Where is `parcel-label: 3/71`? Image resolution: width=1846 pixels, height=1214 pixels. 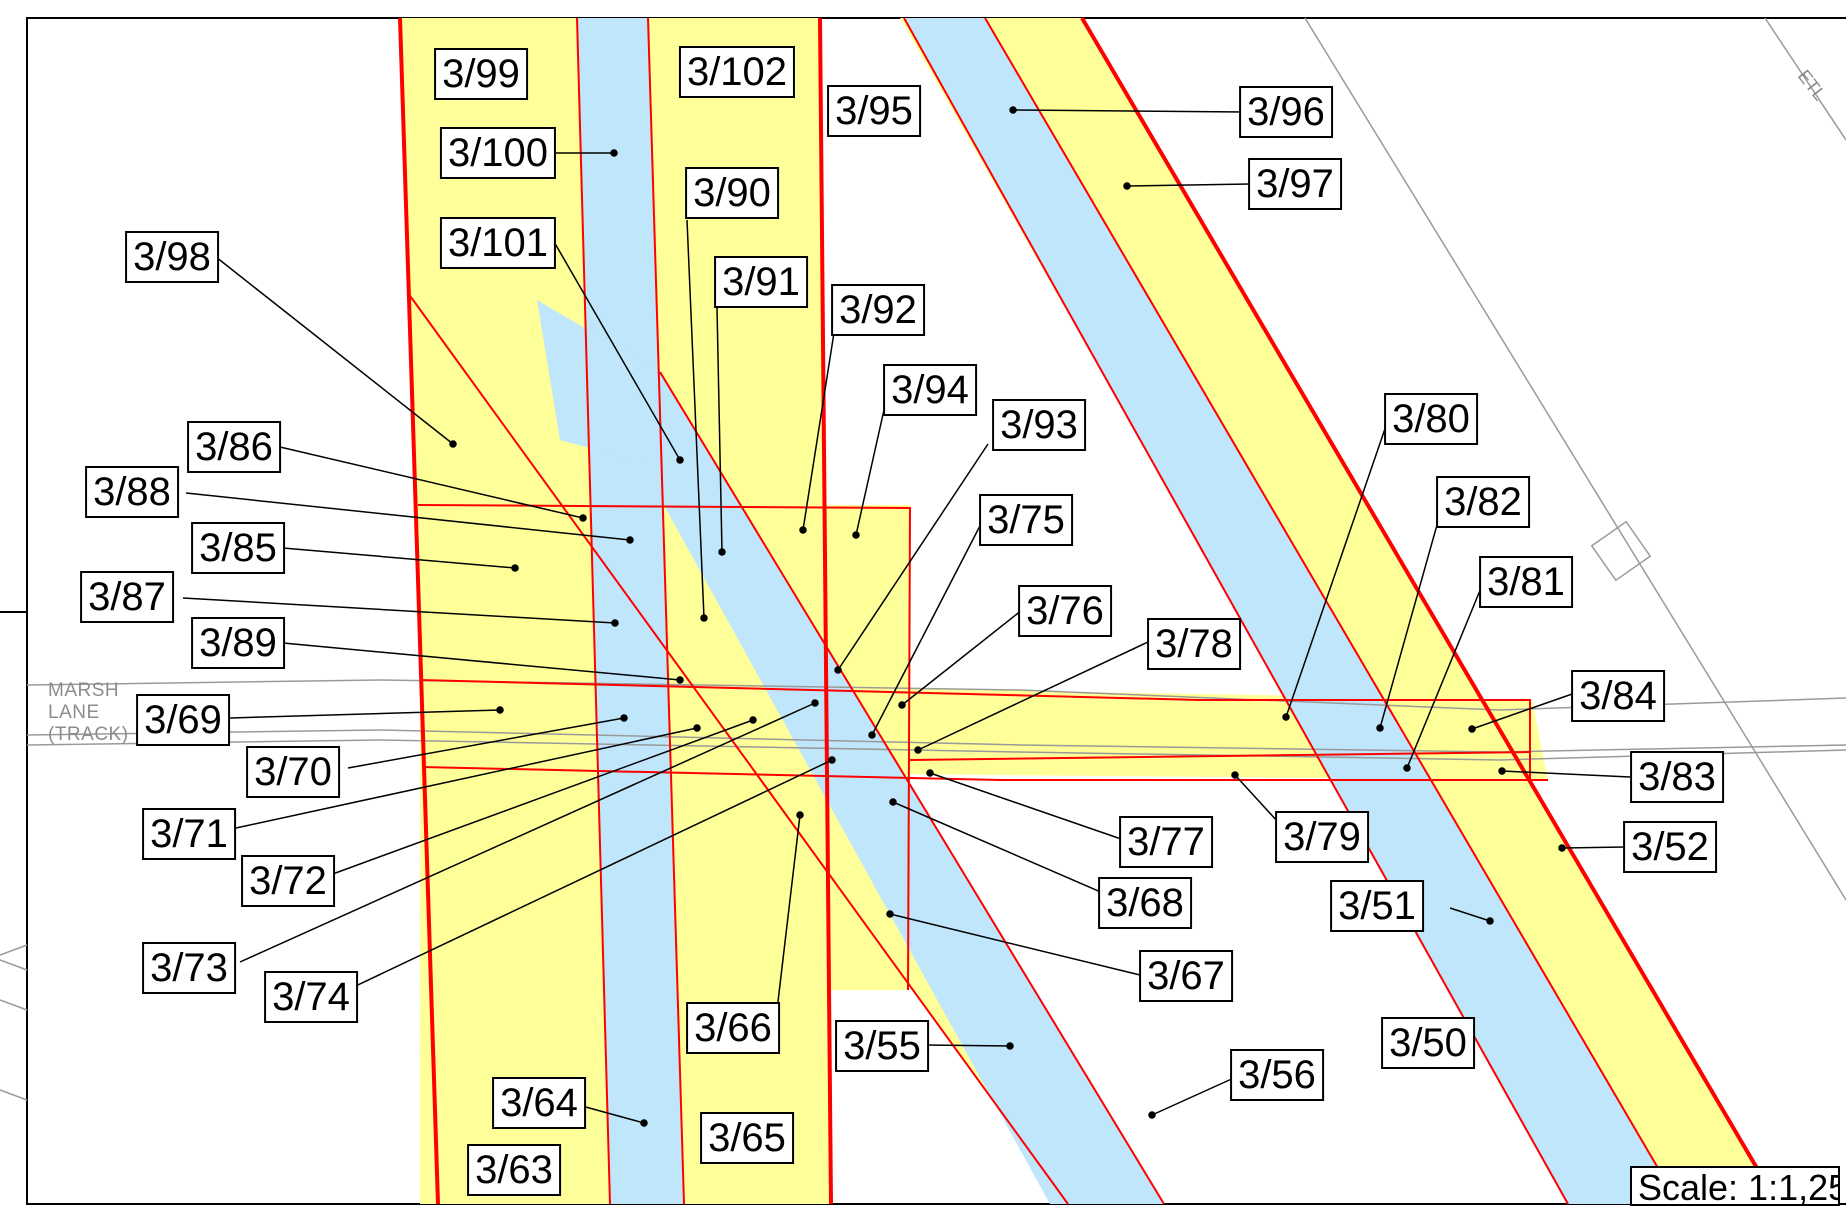 parcel-label: 3/71 is located at coordinates (189, 834).